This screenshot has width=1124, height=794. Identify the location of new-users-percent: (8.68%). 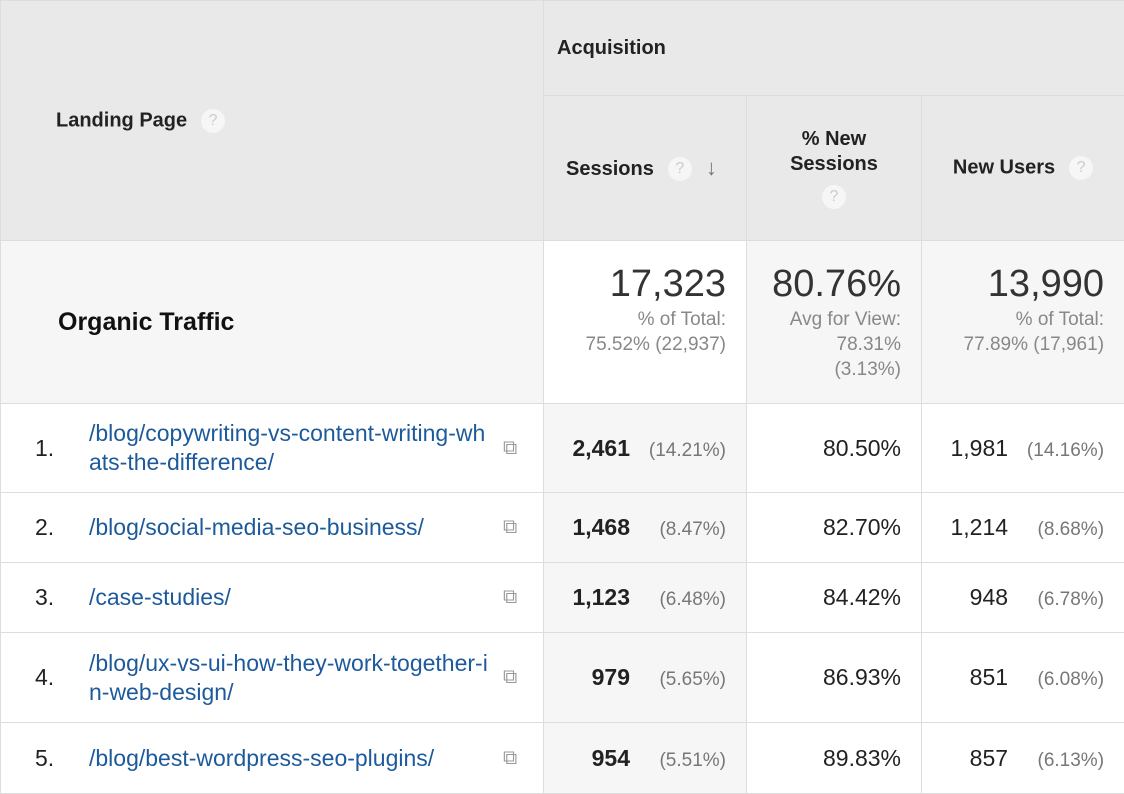
(1071, 529).